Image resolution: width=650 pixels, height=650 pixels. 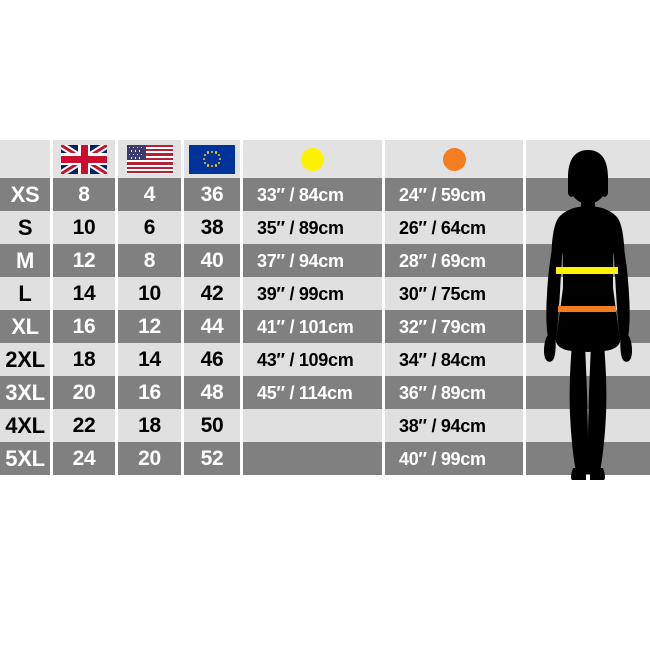 What do you see at coordinates (25, 227) in the screenshot?
I see `cell-size: S` at bounding box center [25, 227].